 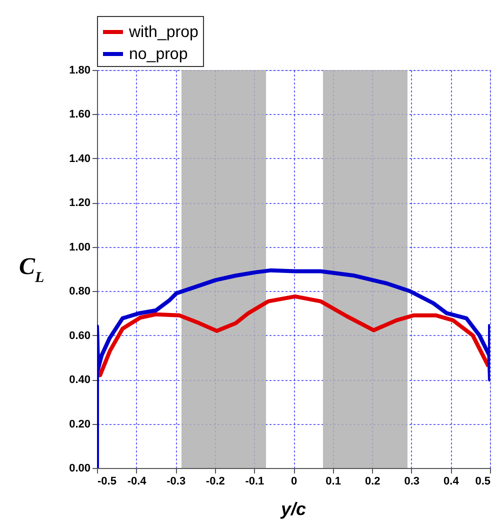 I want to click on y-tick-label: 1.40, so click(x=79, y=158).